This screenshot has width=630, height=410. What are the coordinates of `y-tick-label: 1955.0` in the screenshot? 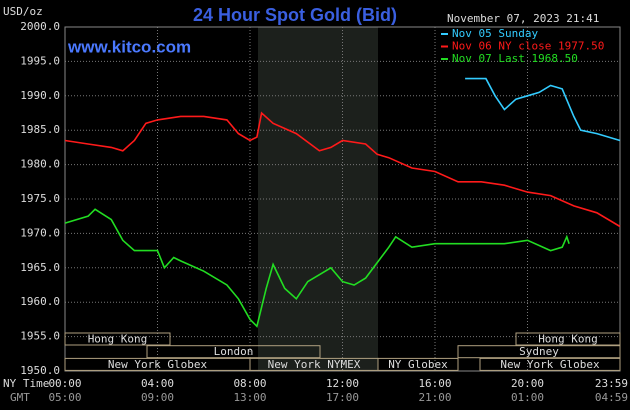 It's located at (40, 336).